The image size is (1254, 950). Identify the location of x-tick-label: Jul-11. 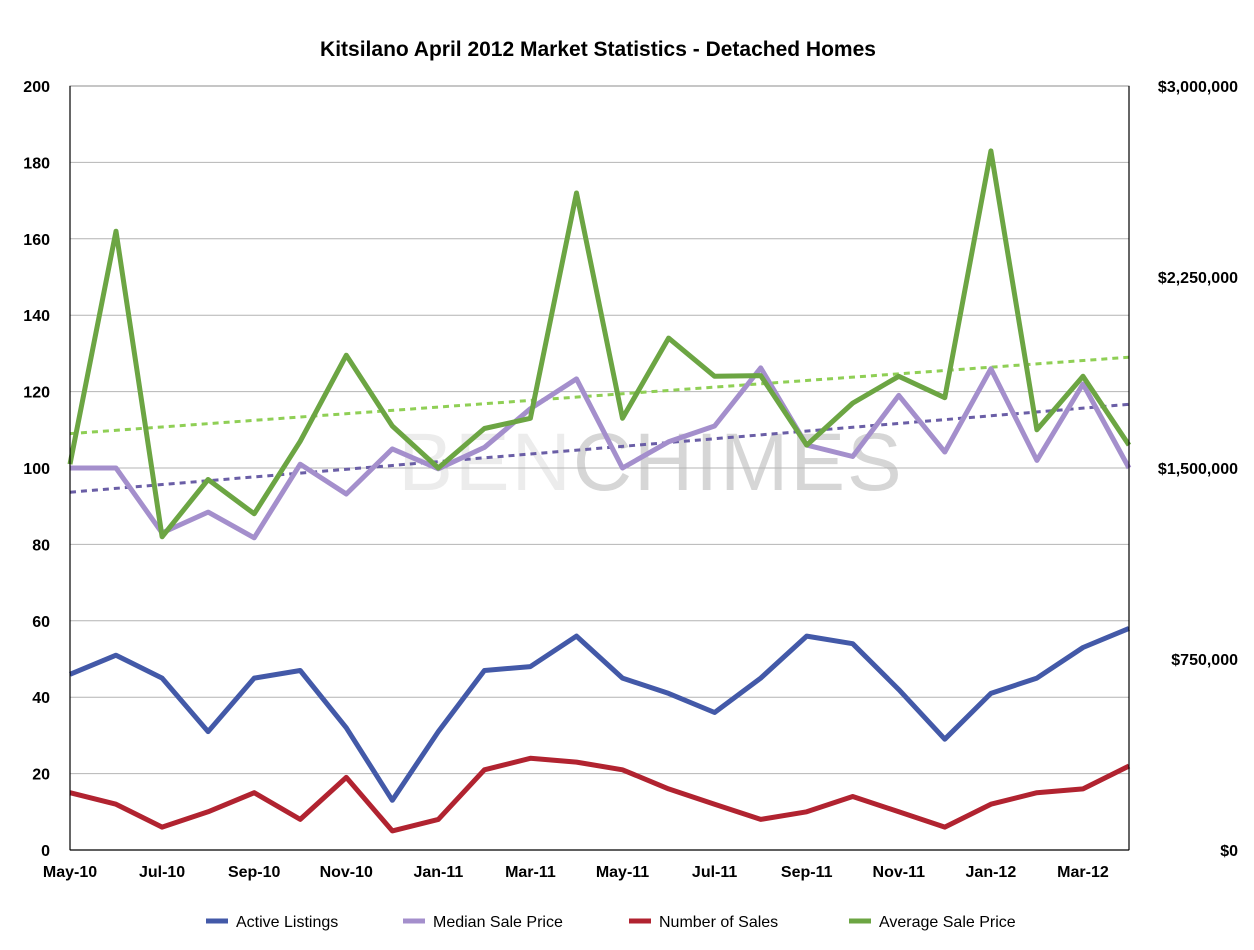
(714, 872).